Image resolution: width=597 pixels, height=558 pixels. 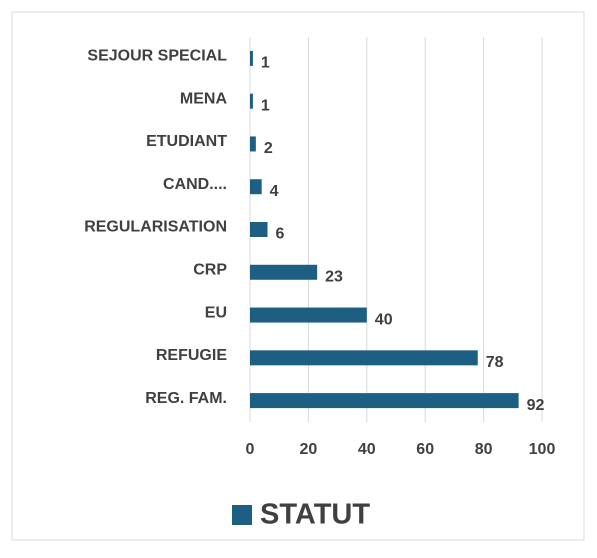 What do you see at coordinates (250, 449) in the screenshot?
I see `x-tick-label: 0` at bounding box center [250, 449].